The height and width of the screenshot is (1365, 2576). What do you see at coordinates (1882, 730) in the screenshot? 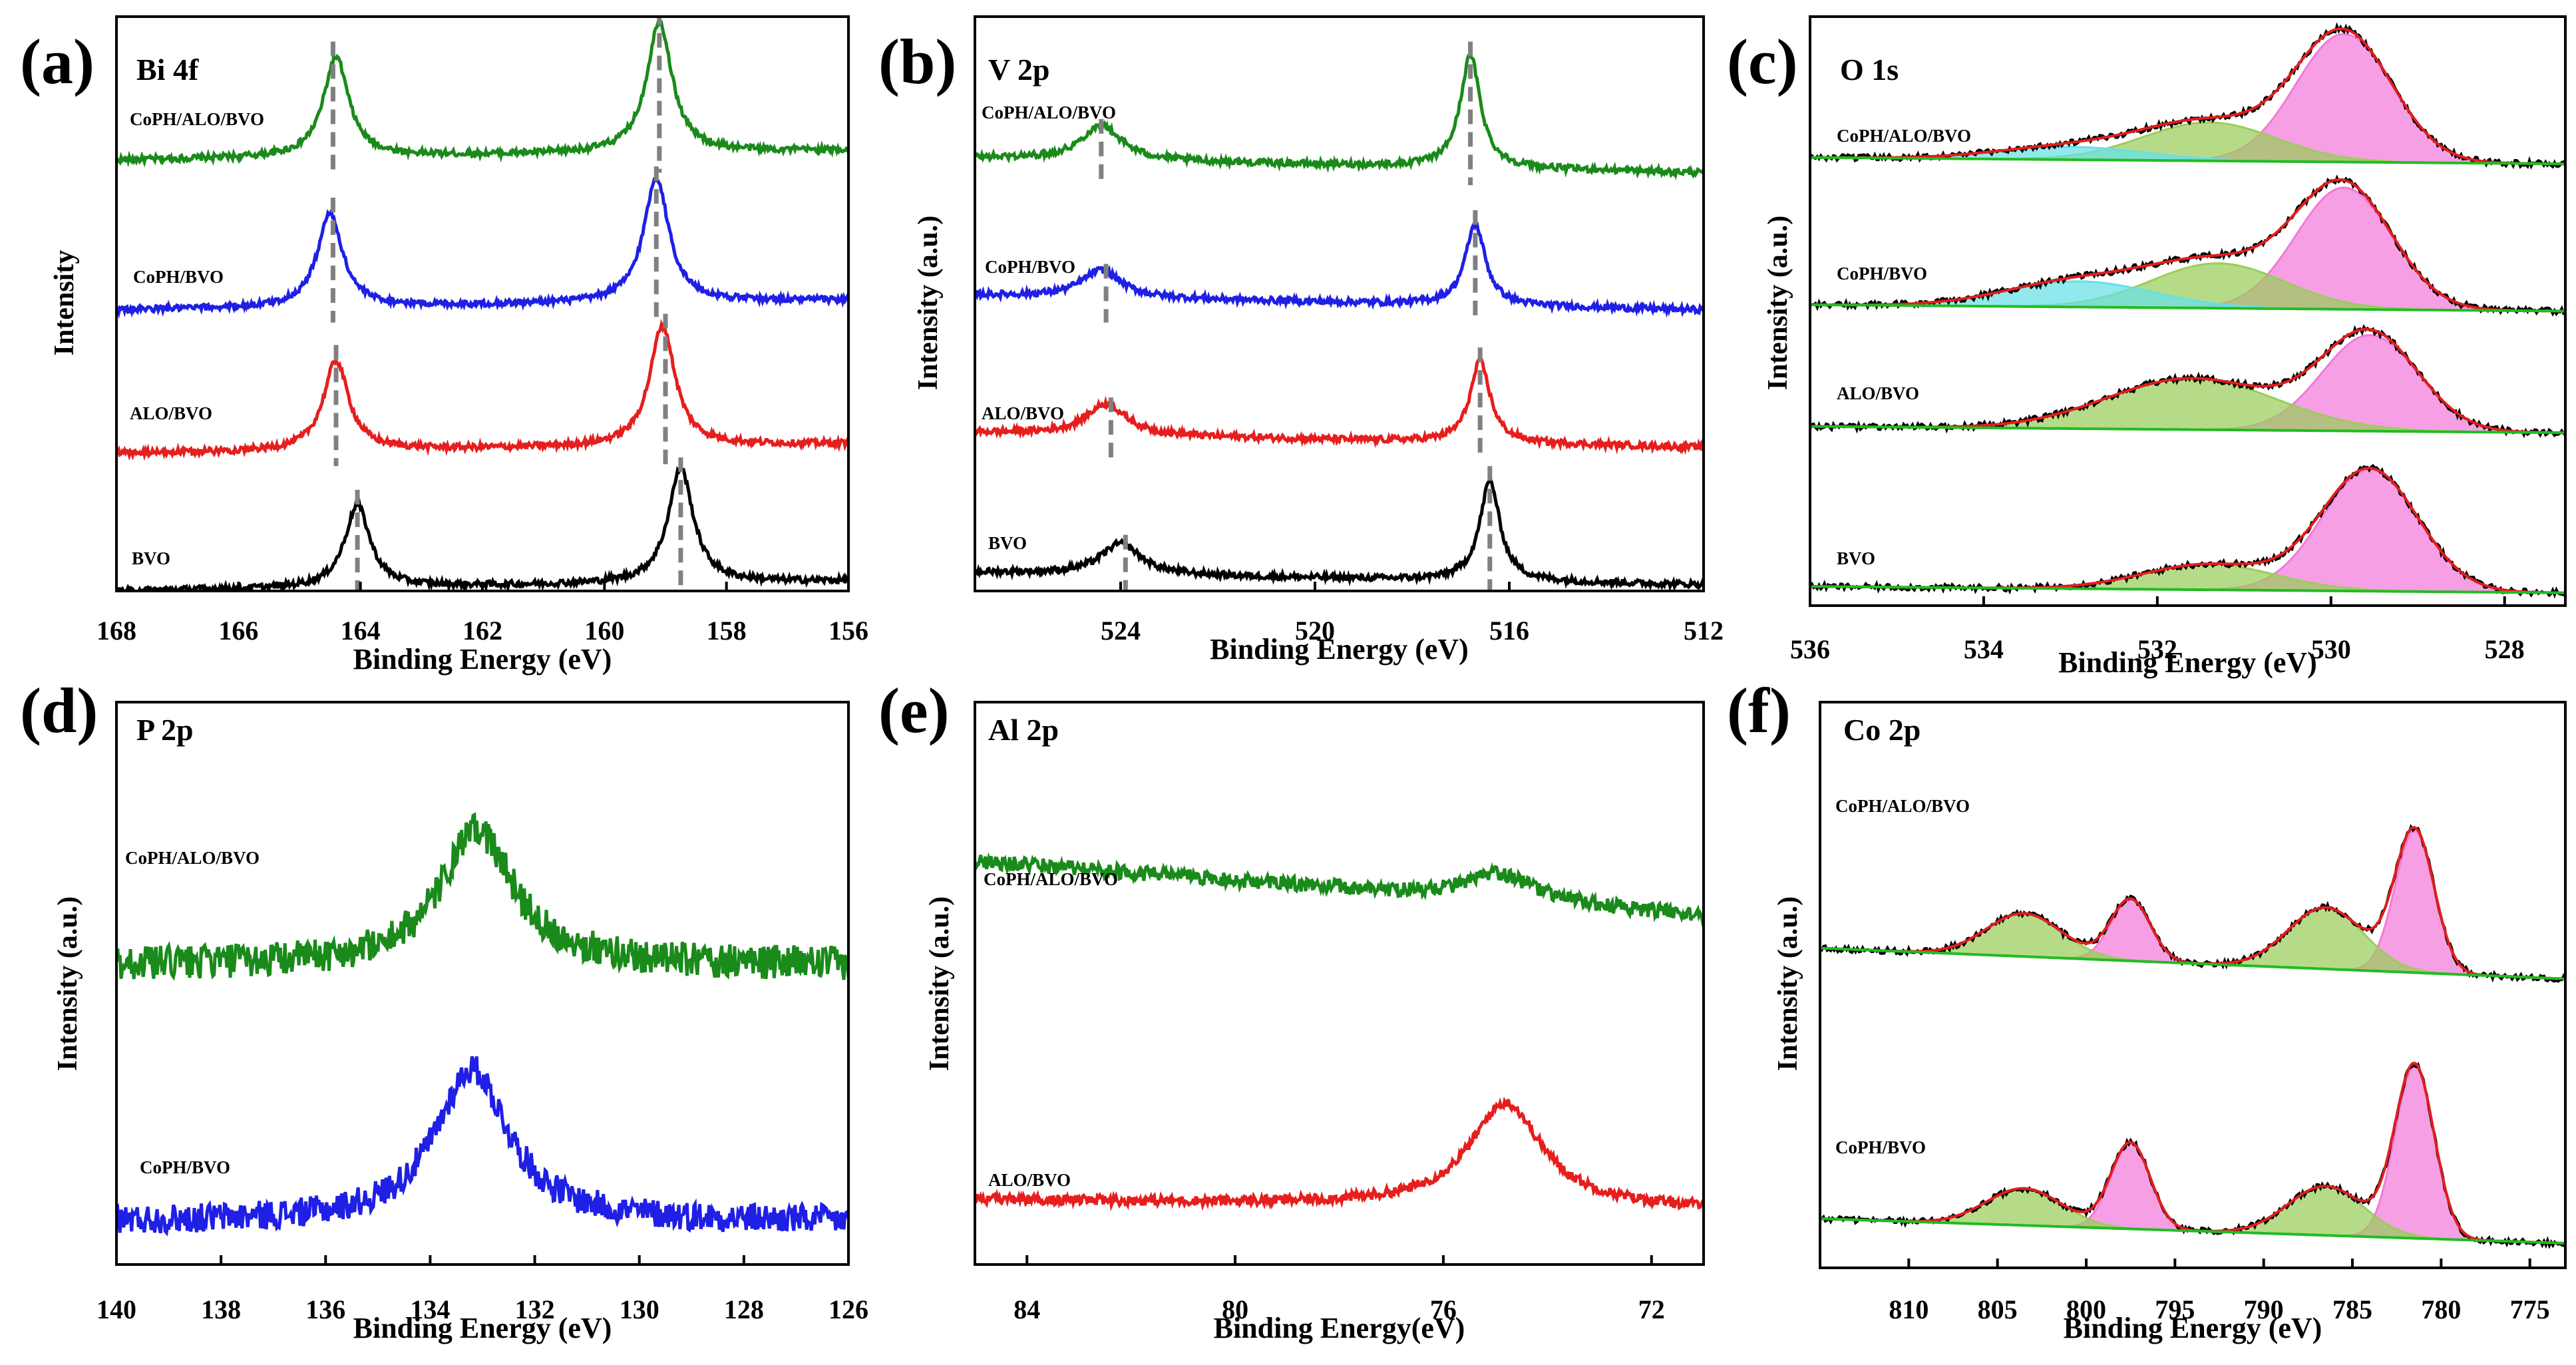
I see `element-label: Co 2p` at bounding box center [1882, 730].